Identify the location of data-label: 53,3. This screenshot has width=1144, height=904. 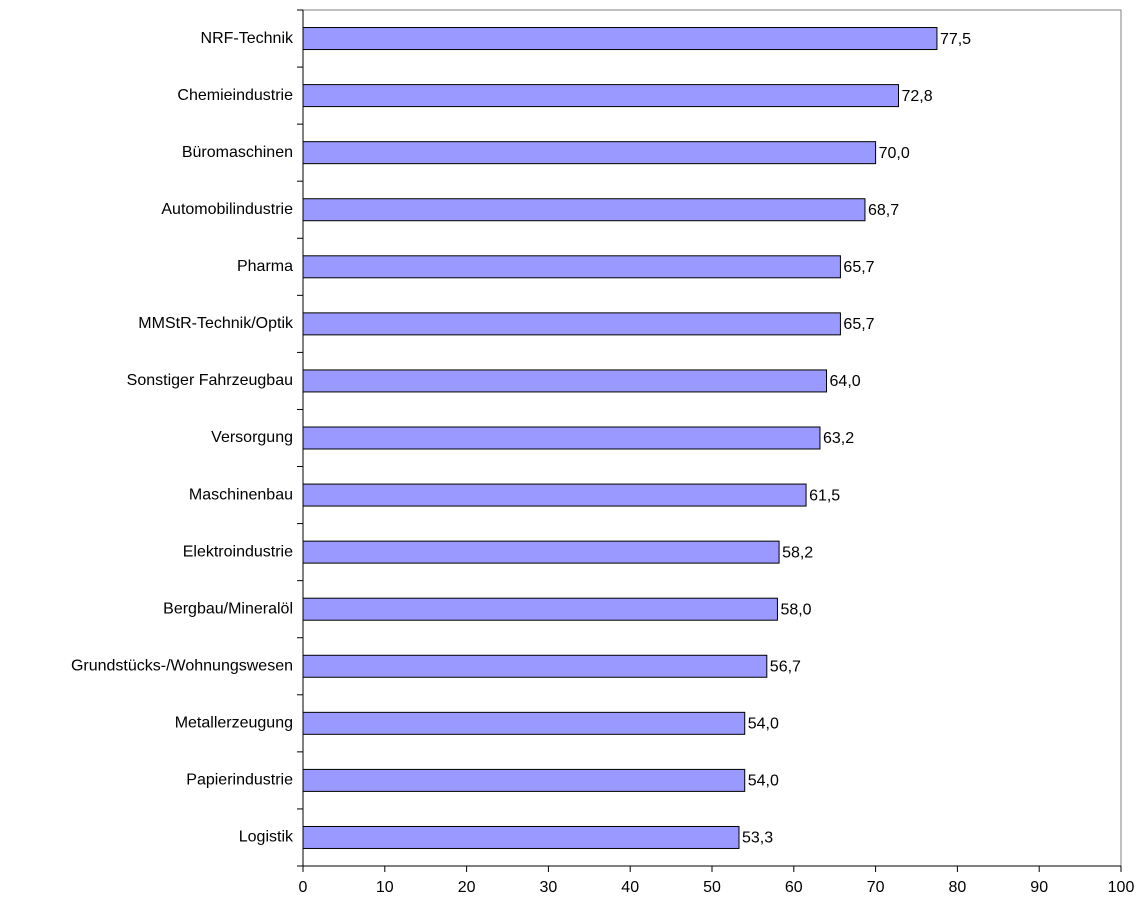
(757, 838).